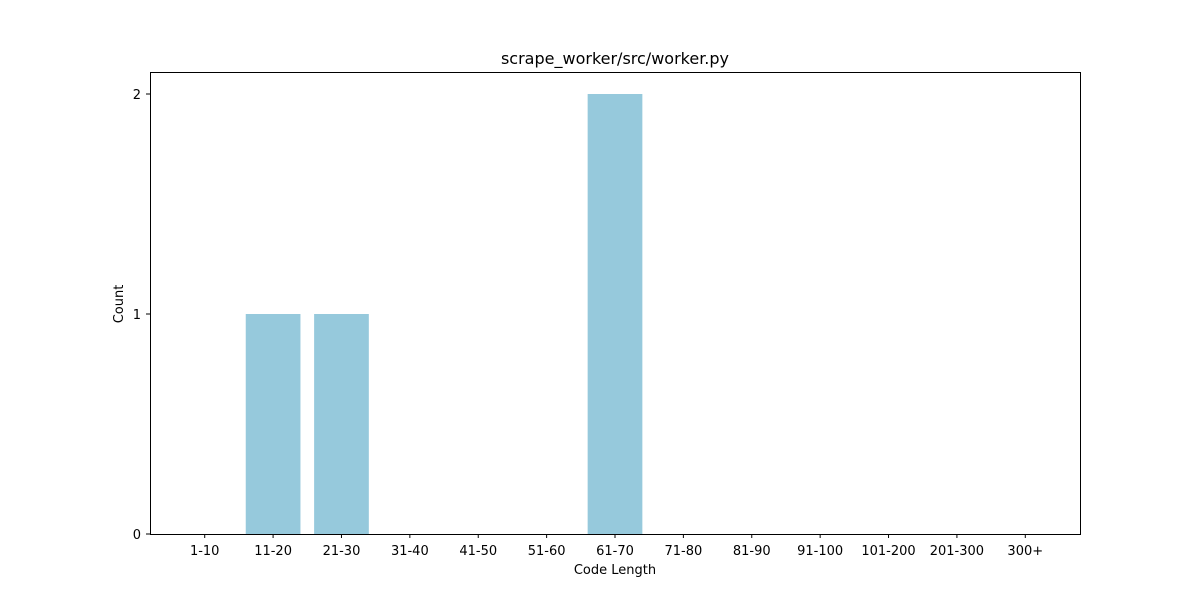 This screenshot has width=1200, height=600. Describe the element at coordinates (1025, 551) in the screenshot. I see `x-tick-label: 300+` at that location.